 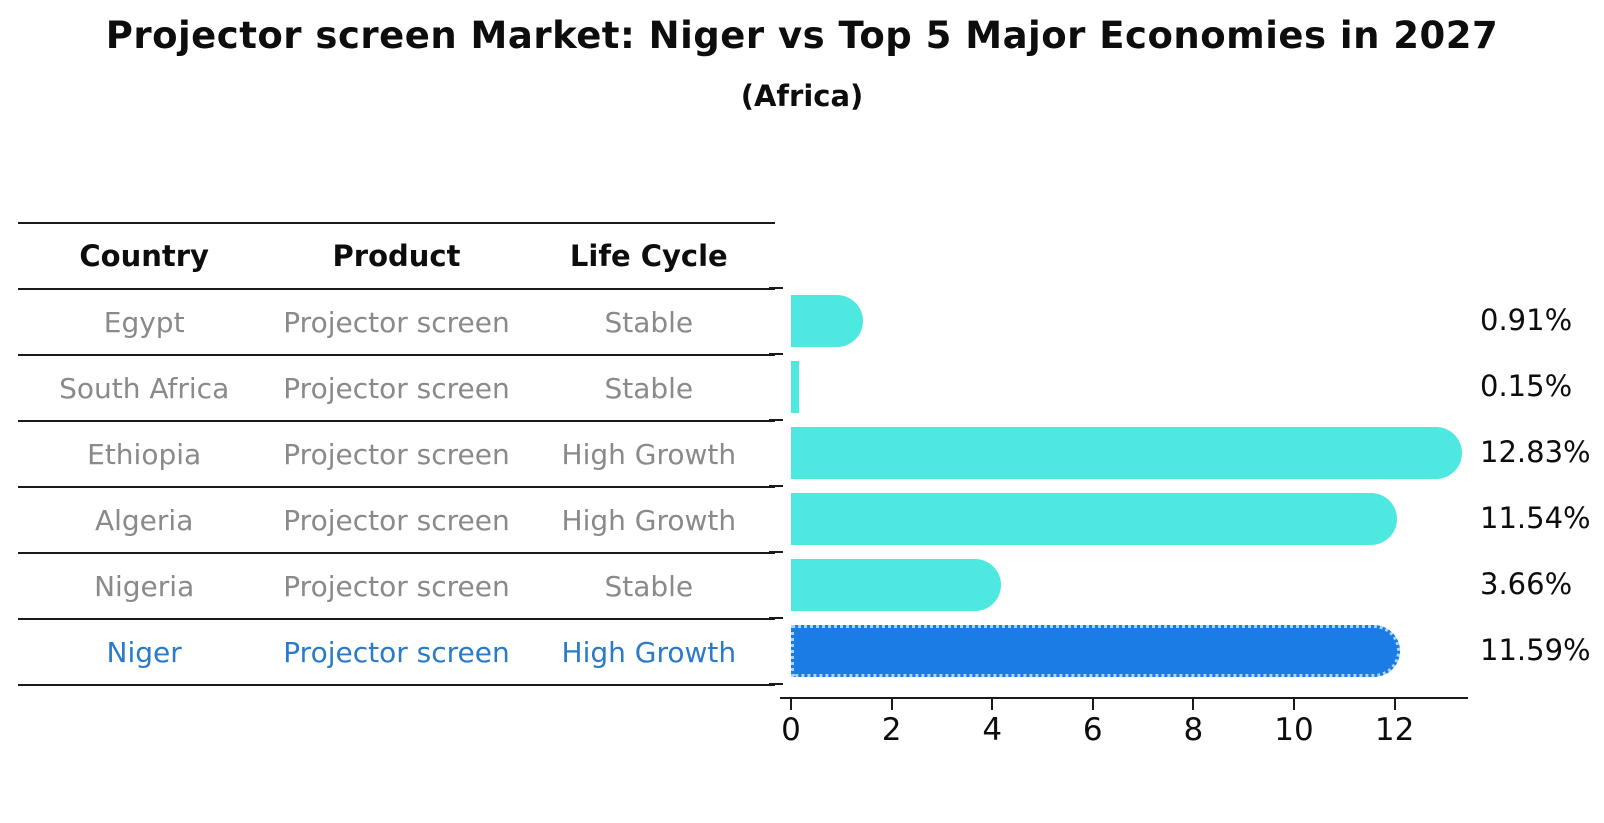 I want to click on bar-nigeria, so click(x=896, y=585).